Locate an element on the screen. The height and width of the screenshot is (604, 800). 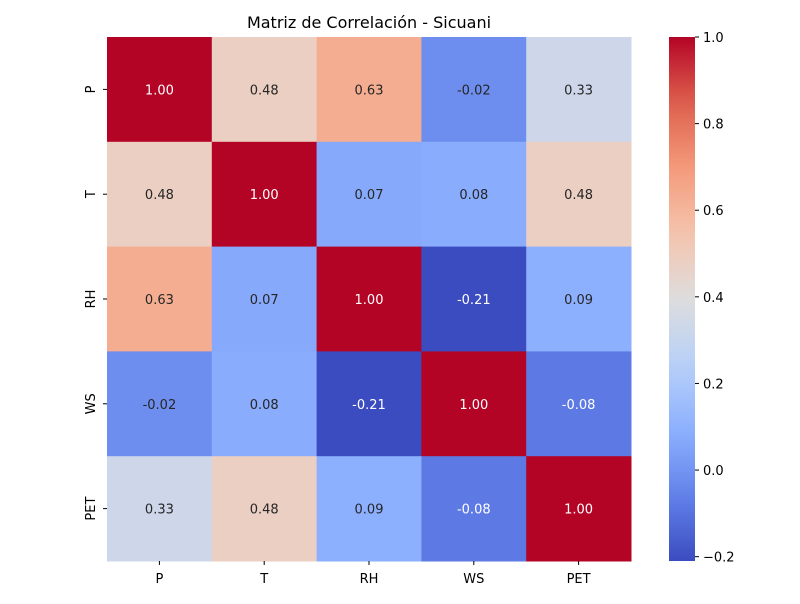
colorbar-tick-label: 1.0 is located at coordinates (713, 38).